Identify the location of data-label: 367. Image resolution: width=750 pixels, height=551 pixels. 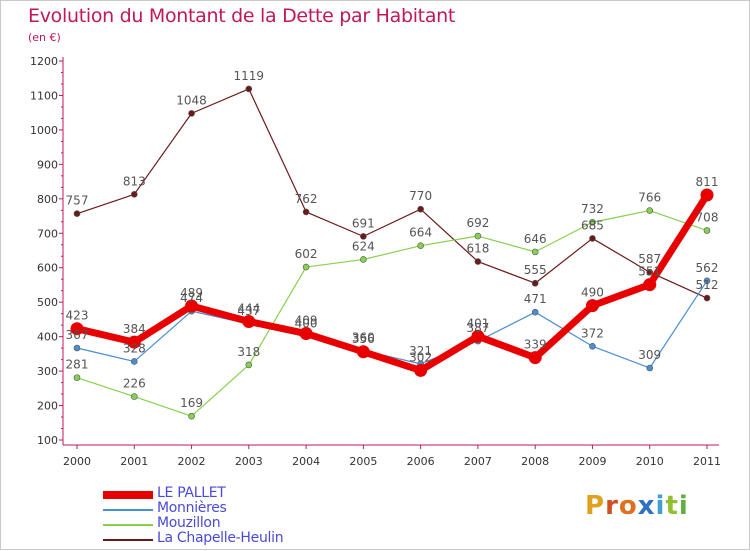
(77, 335).